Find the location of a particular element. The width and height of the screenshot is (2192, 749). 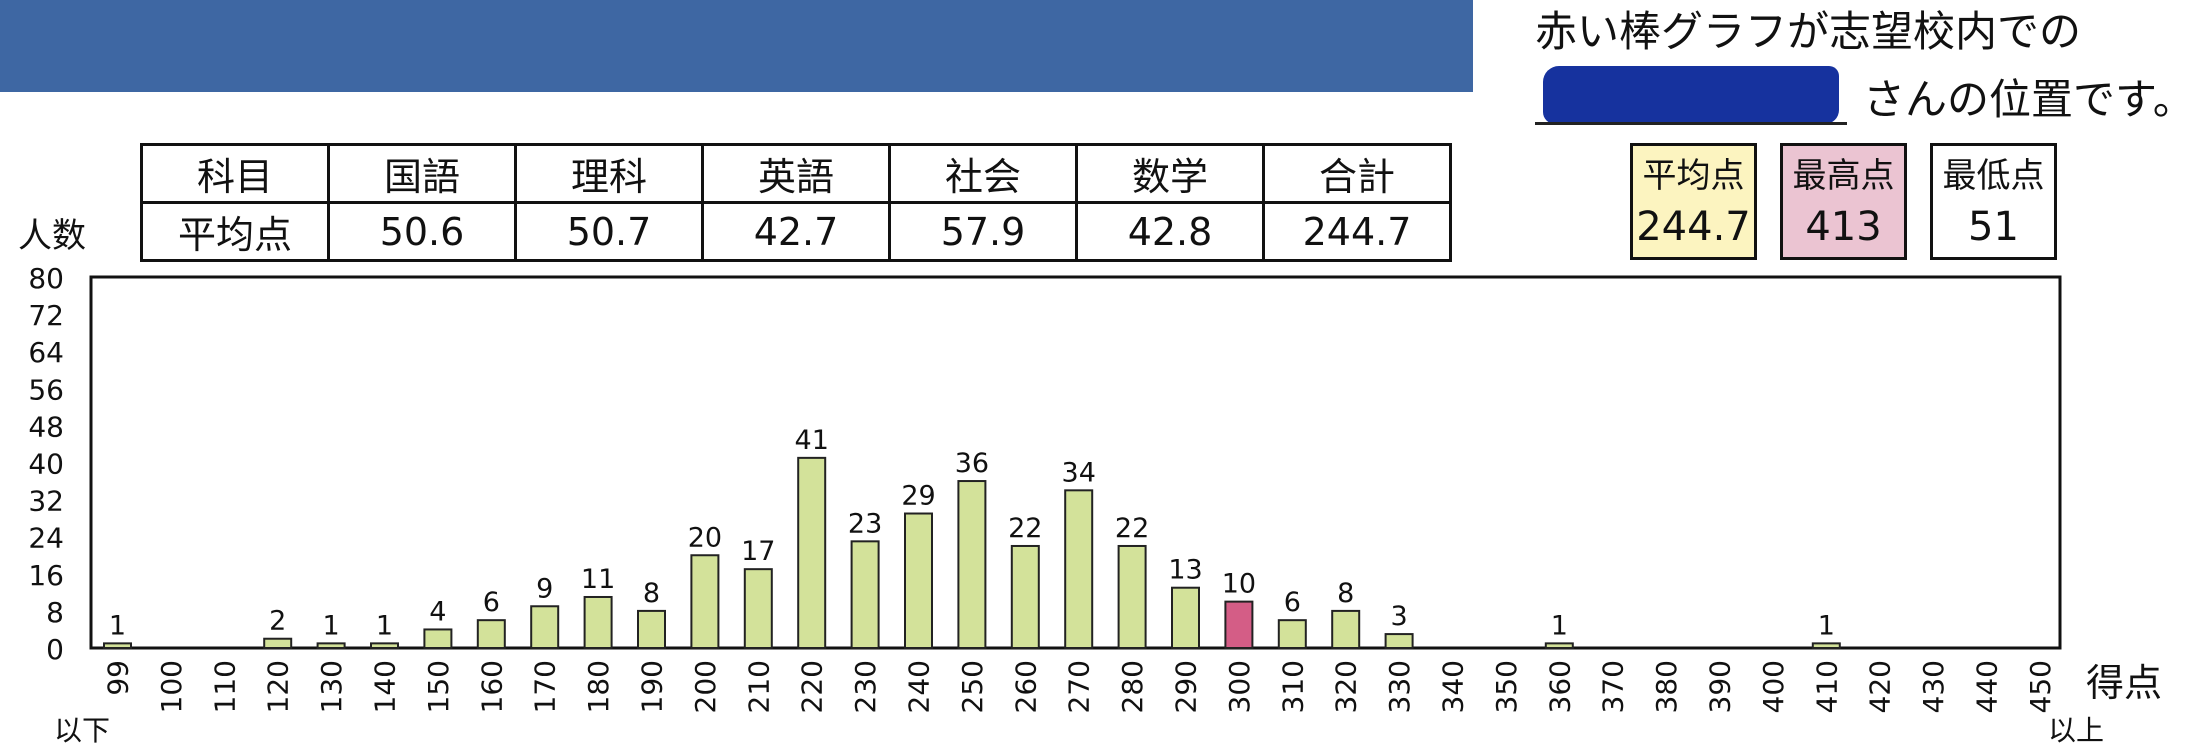

x-tick-label: 260 is located at coordinates (1025, 686).